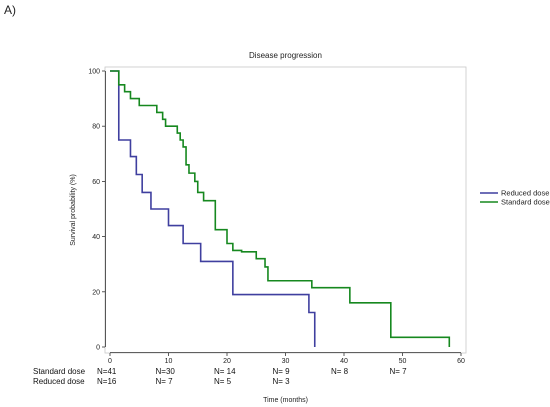 This screenshot has height=407, width=550. I want to click on chart-title: Disease progression, so click(285, 55).